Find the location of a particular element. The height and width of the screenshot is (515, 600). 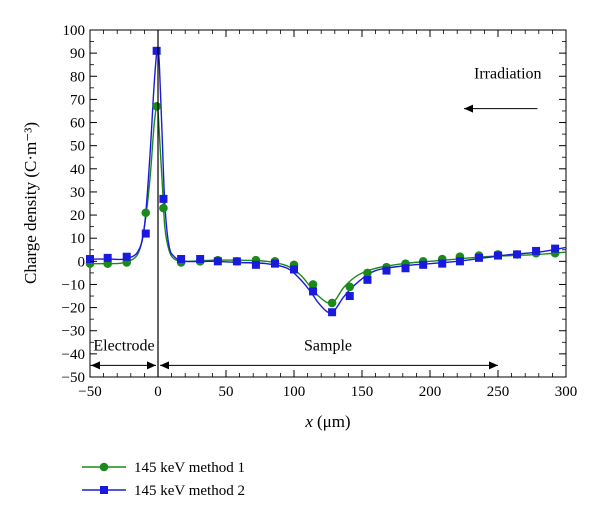

y-tick-label: −50 is located at coordinates (73, 378).